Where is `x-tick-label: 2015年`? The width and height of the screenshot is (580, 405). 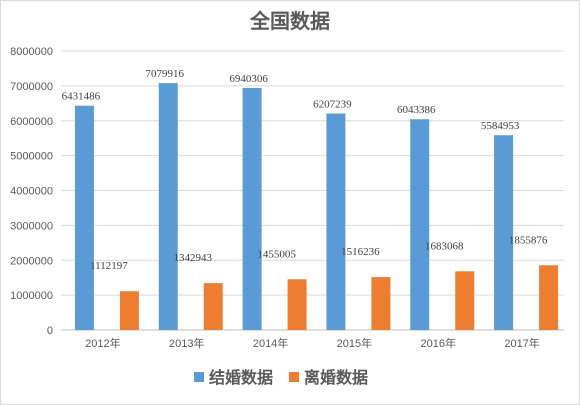
x-tick-label: 2015年 is located at coordinates (354, 343).